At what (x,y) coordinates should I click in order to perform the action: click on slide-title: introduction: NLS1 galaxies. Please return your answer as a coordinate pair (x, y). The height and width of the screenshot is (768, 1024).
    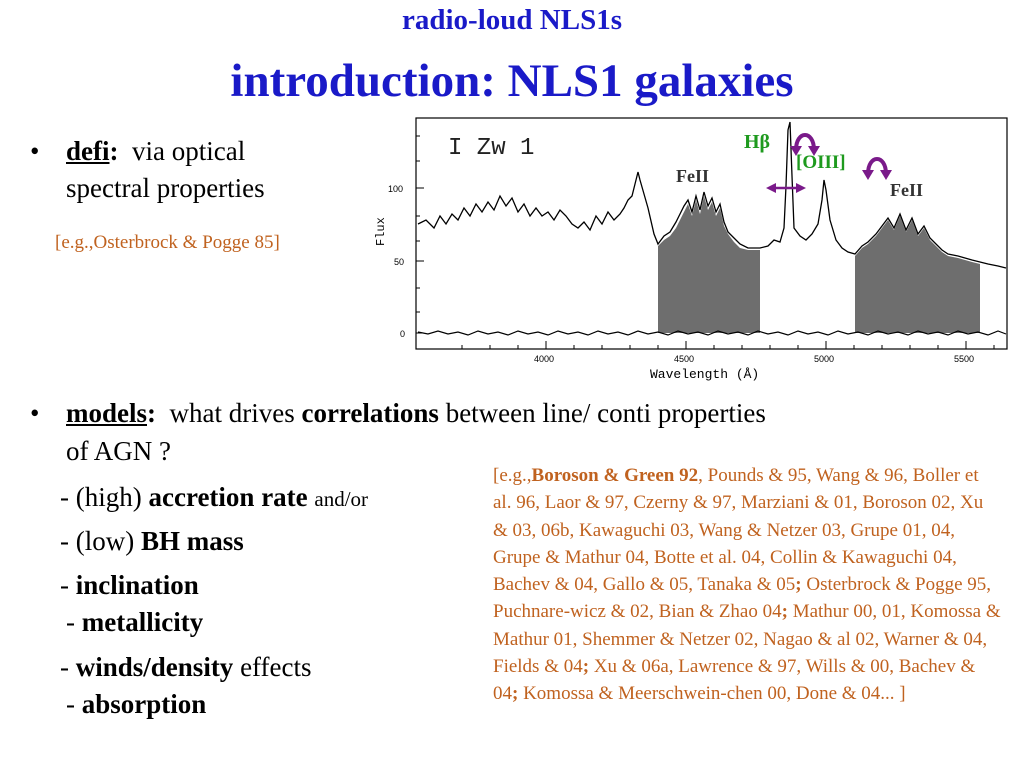
    Looking at the image, I should click on (512, 81).